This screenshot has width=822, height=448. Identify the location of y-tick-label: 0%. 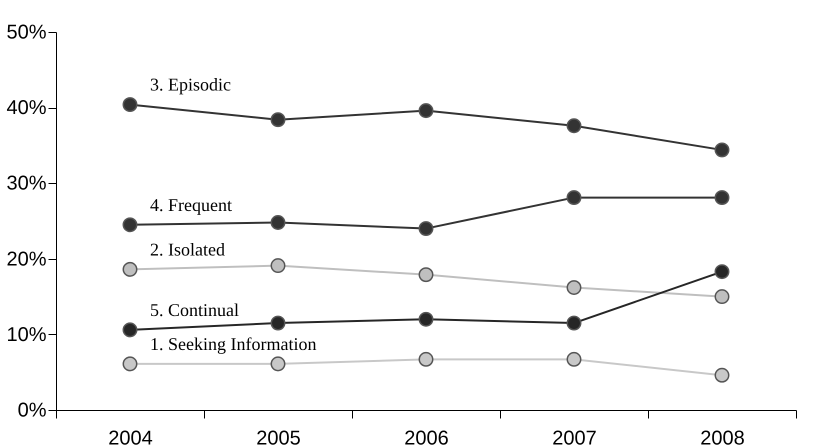
(32, 411).